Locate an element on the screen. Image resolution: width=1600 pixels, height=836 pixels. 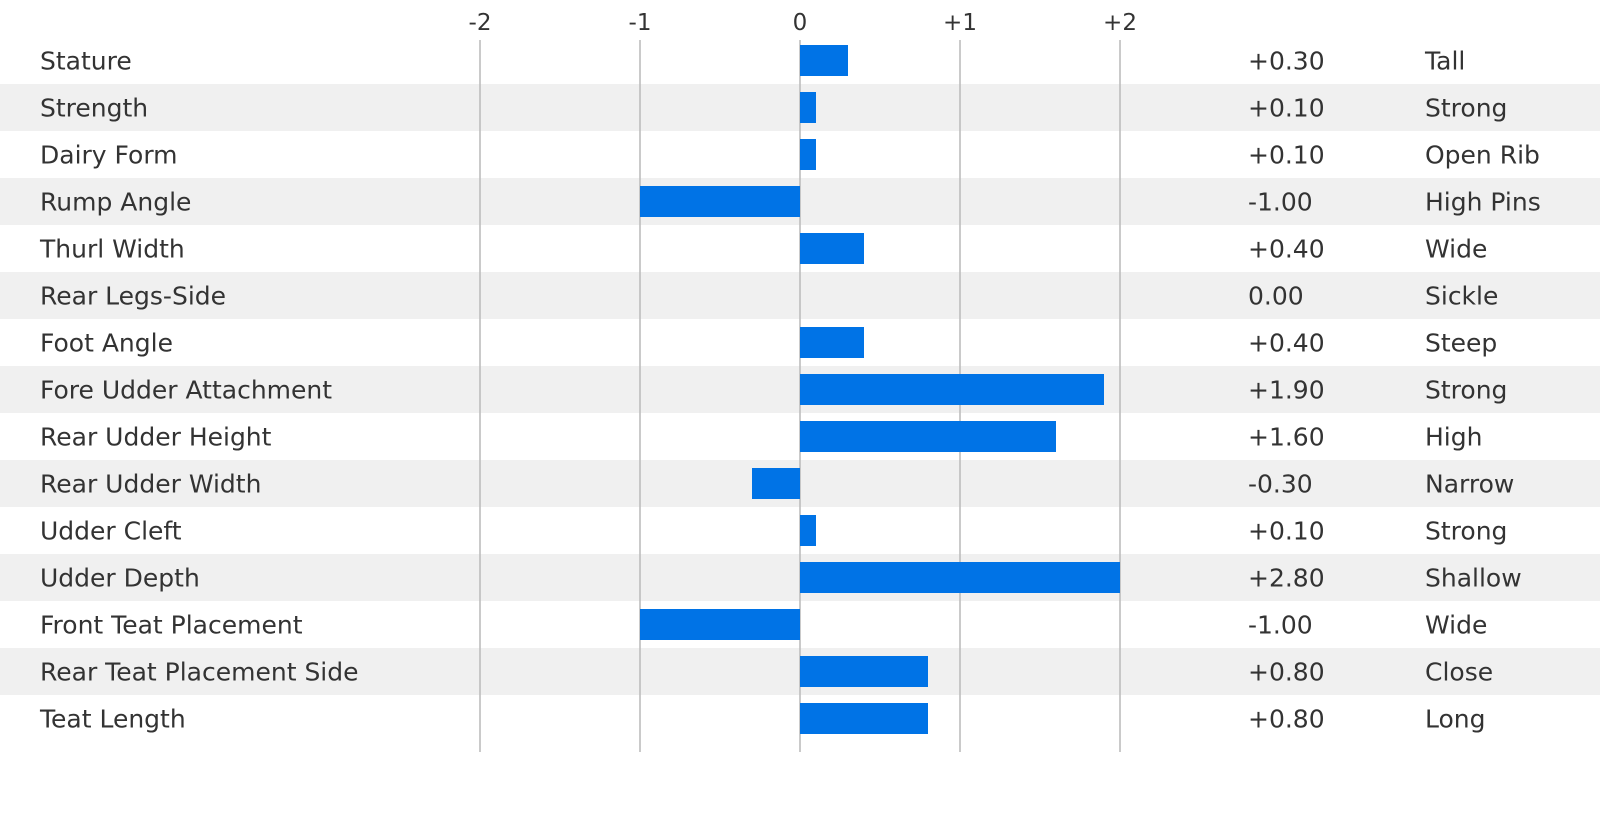
trait-label: Fore Udder Attachment is located at coordinates (186, 390).